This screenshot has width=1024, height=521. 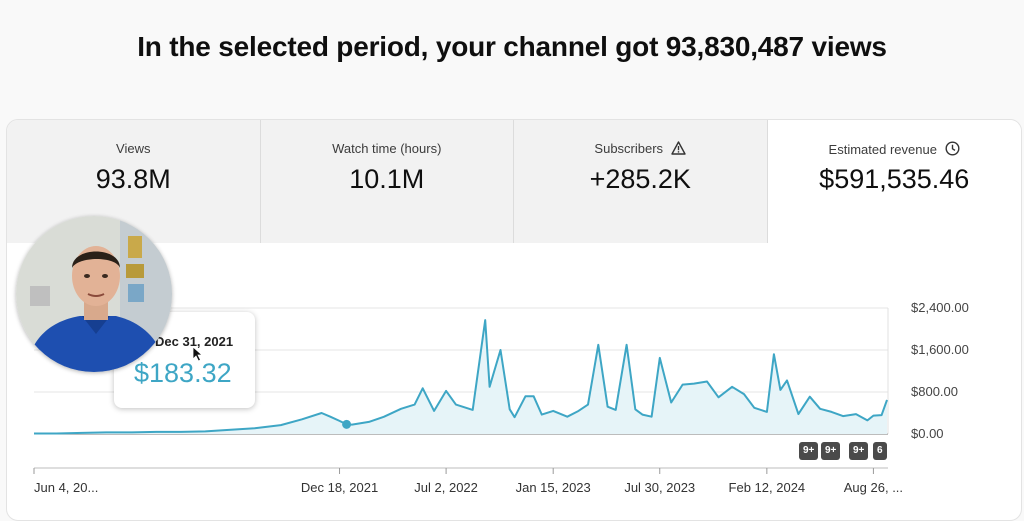 What do you see at coordinates (133, 148) in the screenshot?
I see `metric-views-label: Views` at bounding box center [133, 148].